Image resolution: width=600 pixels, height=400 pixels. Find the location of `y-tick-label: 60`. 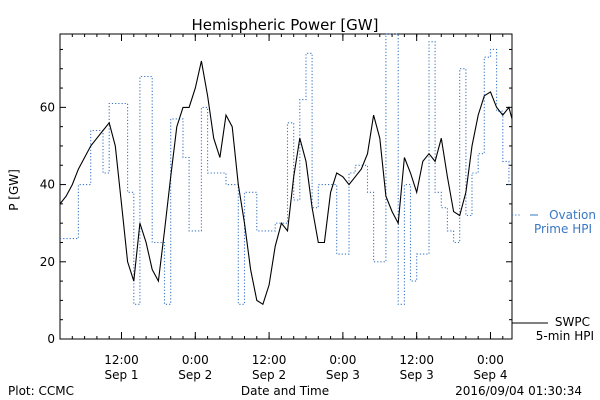

y-tick-label: 60 is located at coordinates (47, 107).